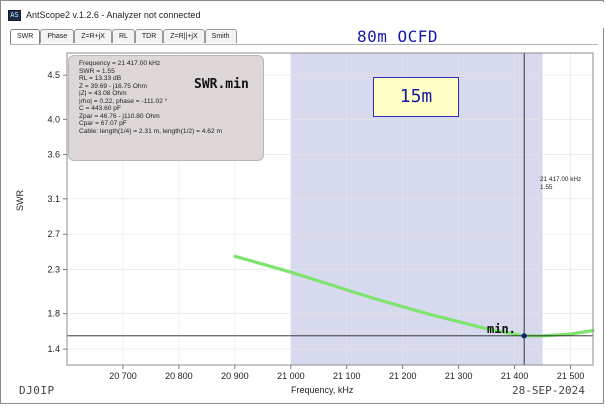  What do you see at coordinates (459, 376) in the screenshot?
I see `x-tick-label: 21 300` at bounding box center [459, 376].